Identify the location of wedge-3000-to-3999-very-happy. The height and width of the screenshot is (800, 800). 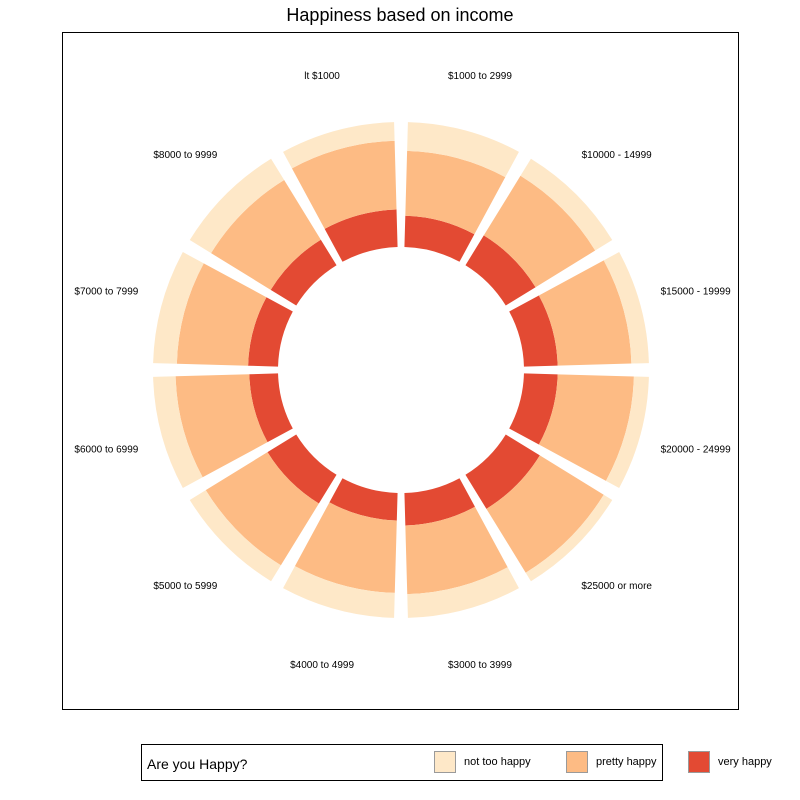
(439, 502).